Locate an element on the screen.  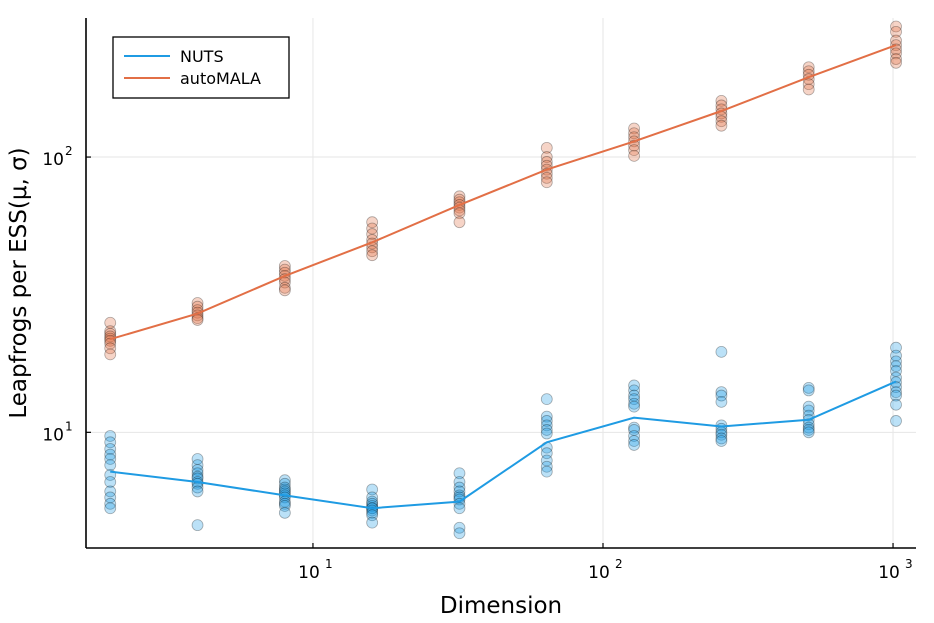
y-tick-exponent: 1 is located at coordinates (69, 426).